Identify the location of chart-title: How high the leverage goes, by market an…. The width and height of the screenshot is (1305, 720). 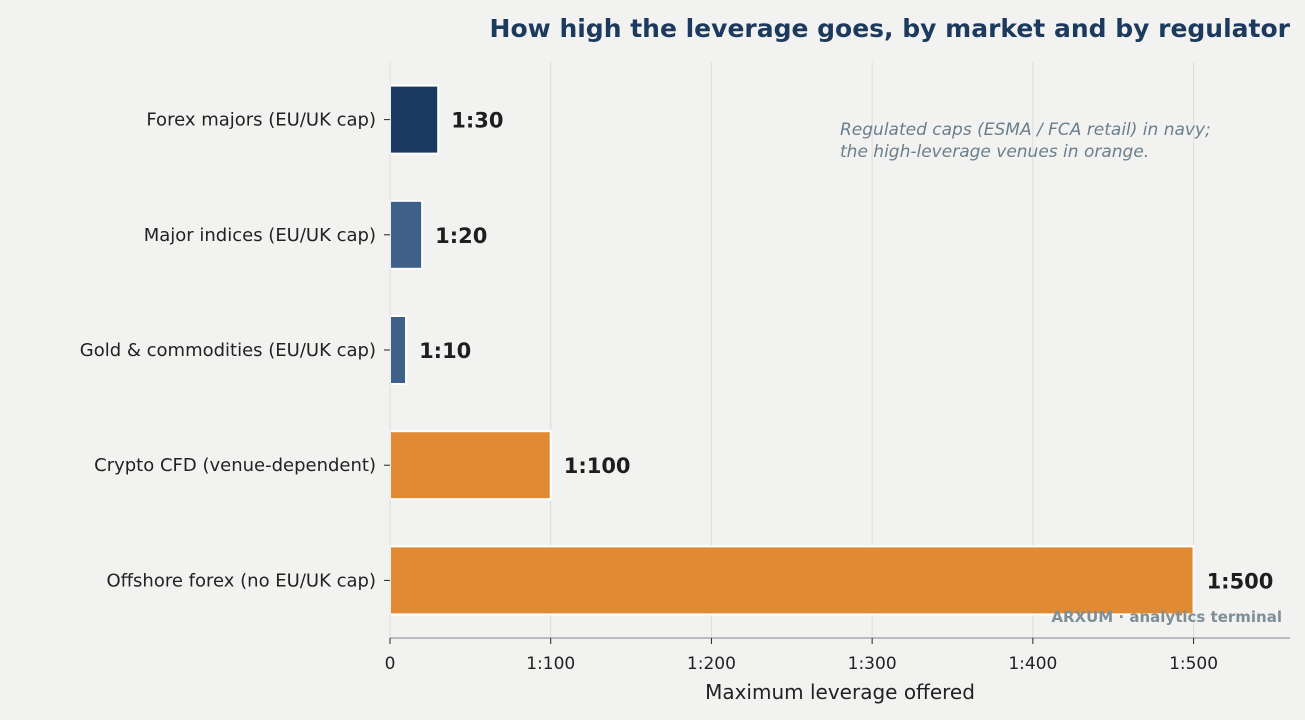
(890, 28).